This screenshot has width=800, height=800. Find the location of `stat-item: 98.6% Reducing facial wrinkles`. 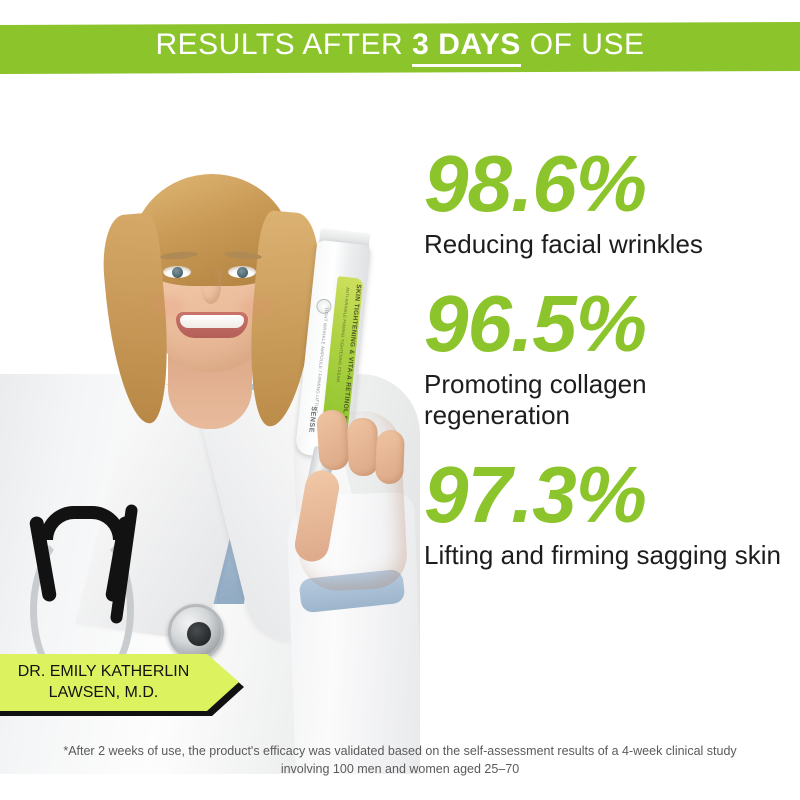

stat-item: 98.6% Reducing facial wrinkles is located at coordinates (604, 199).